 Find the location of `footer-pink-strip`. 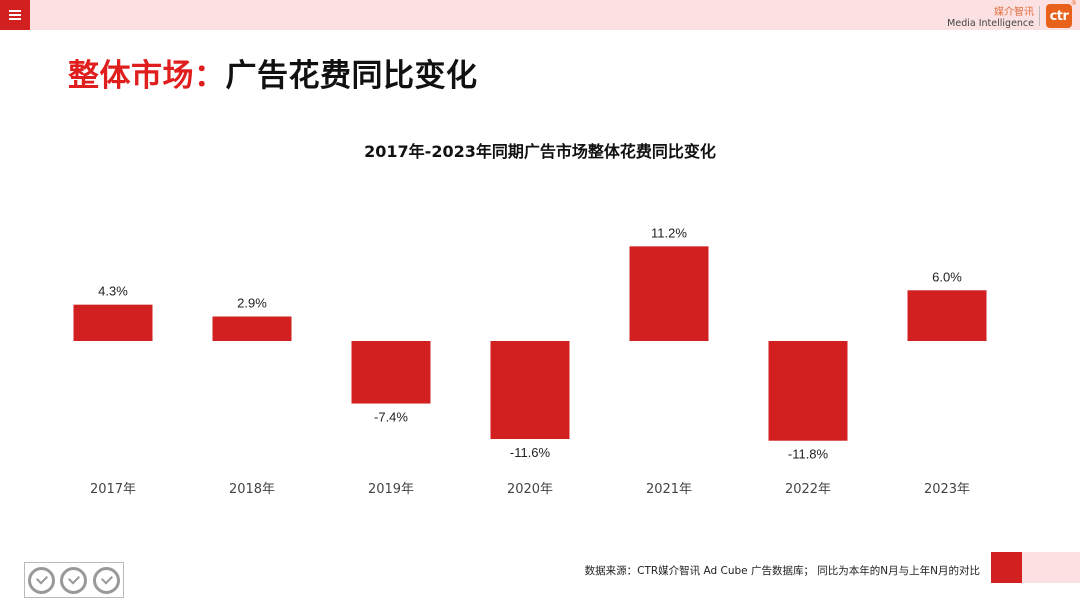

footer-pink-strip is located at coordinates (1051, 567).